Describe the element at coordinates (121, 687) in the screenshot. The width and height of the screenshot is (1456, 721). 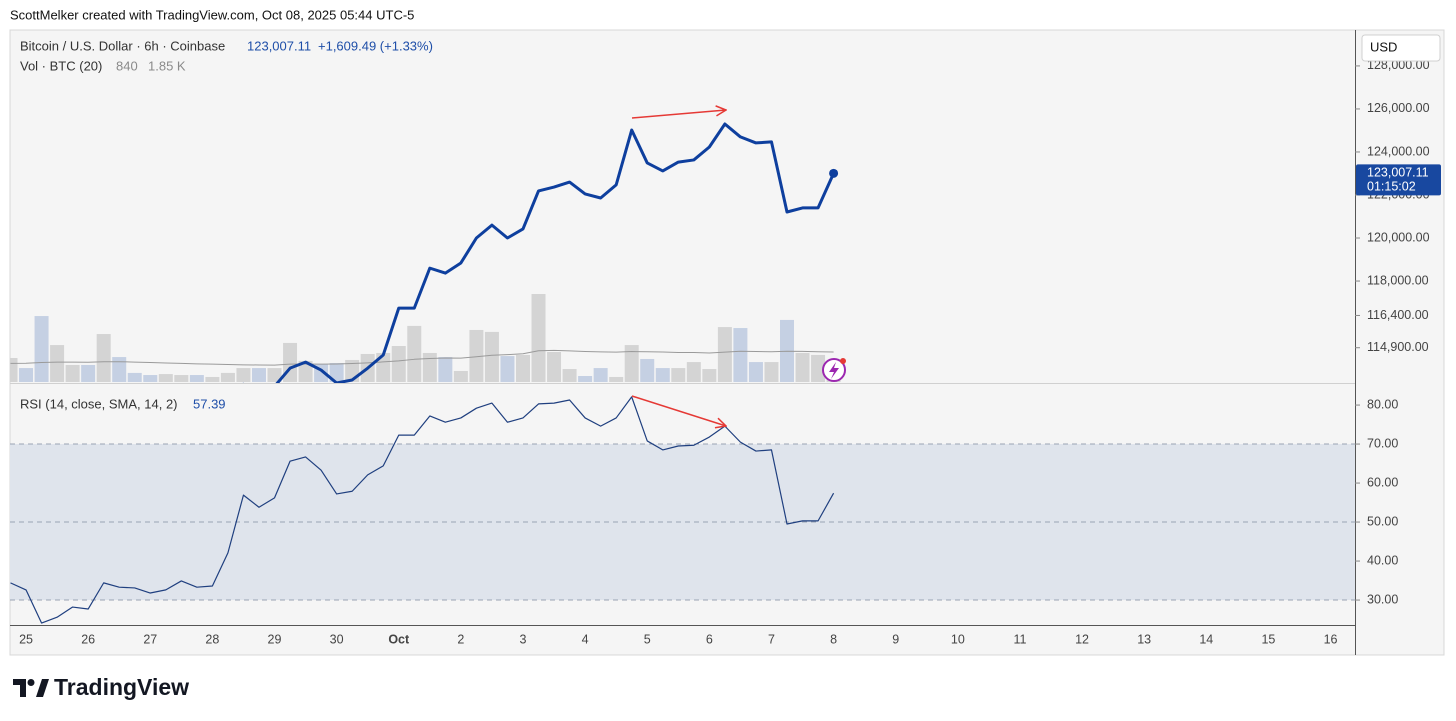
I see `brand: TradingView` at that location.